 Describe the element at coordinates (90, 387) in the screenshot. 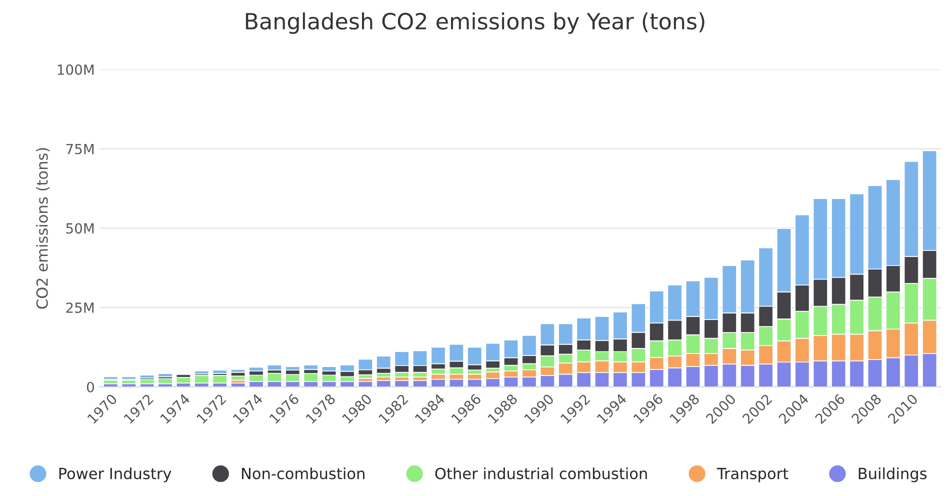

I see `y-tick-label: 0` at that location.